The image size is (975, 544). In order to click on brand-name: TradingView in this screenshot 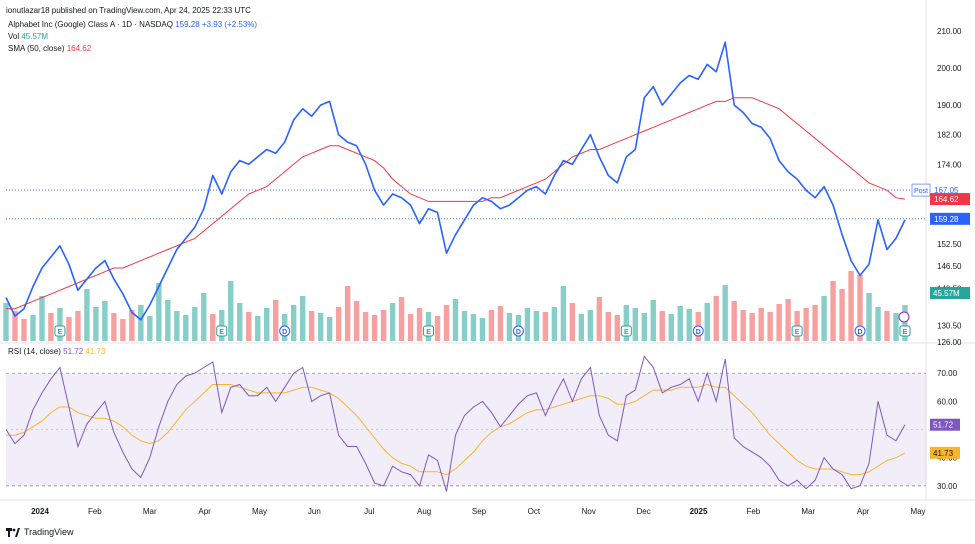, I will do `click(49, 532)`.